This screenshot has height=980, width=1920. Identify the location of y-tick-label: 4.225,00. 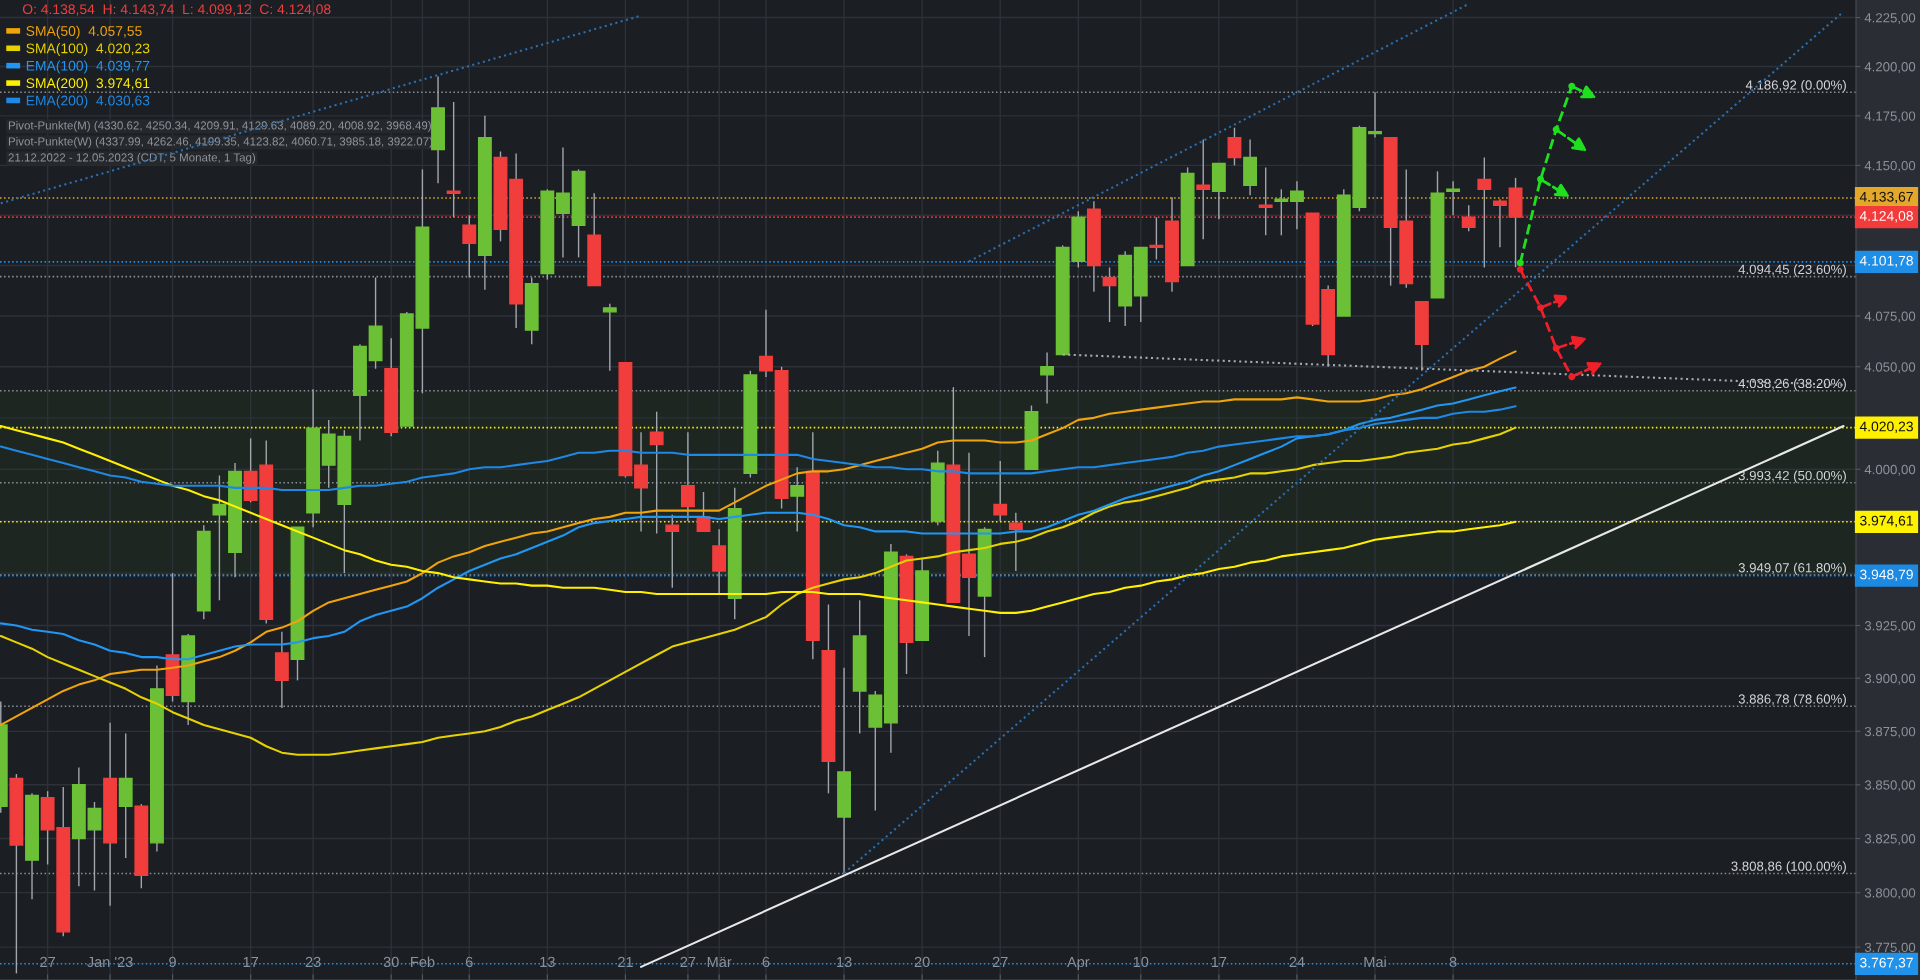
(1890, 19).